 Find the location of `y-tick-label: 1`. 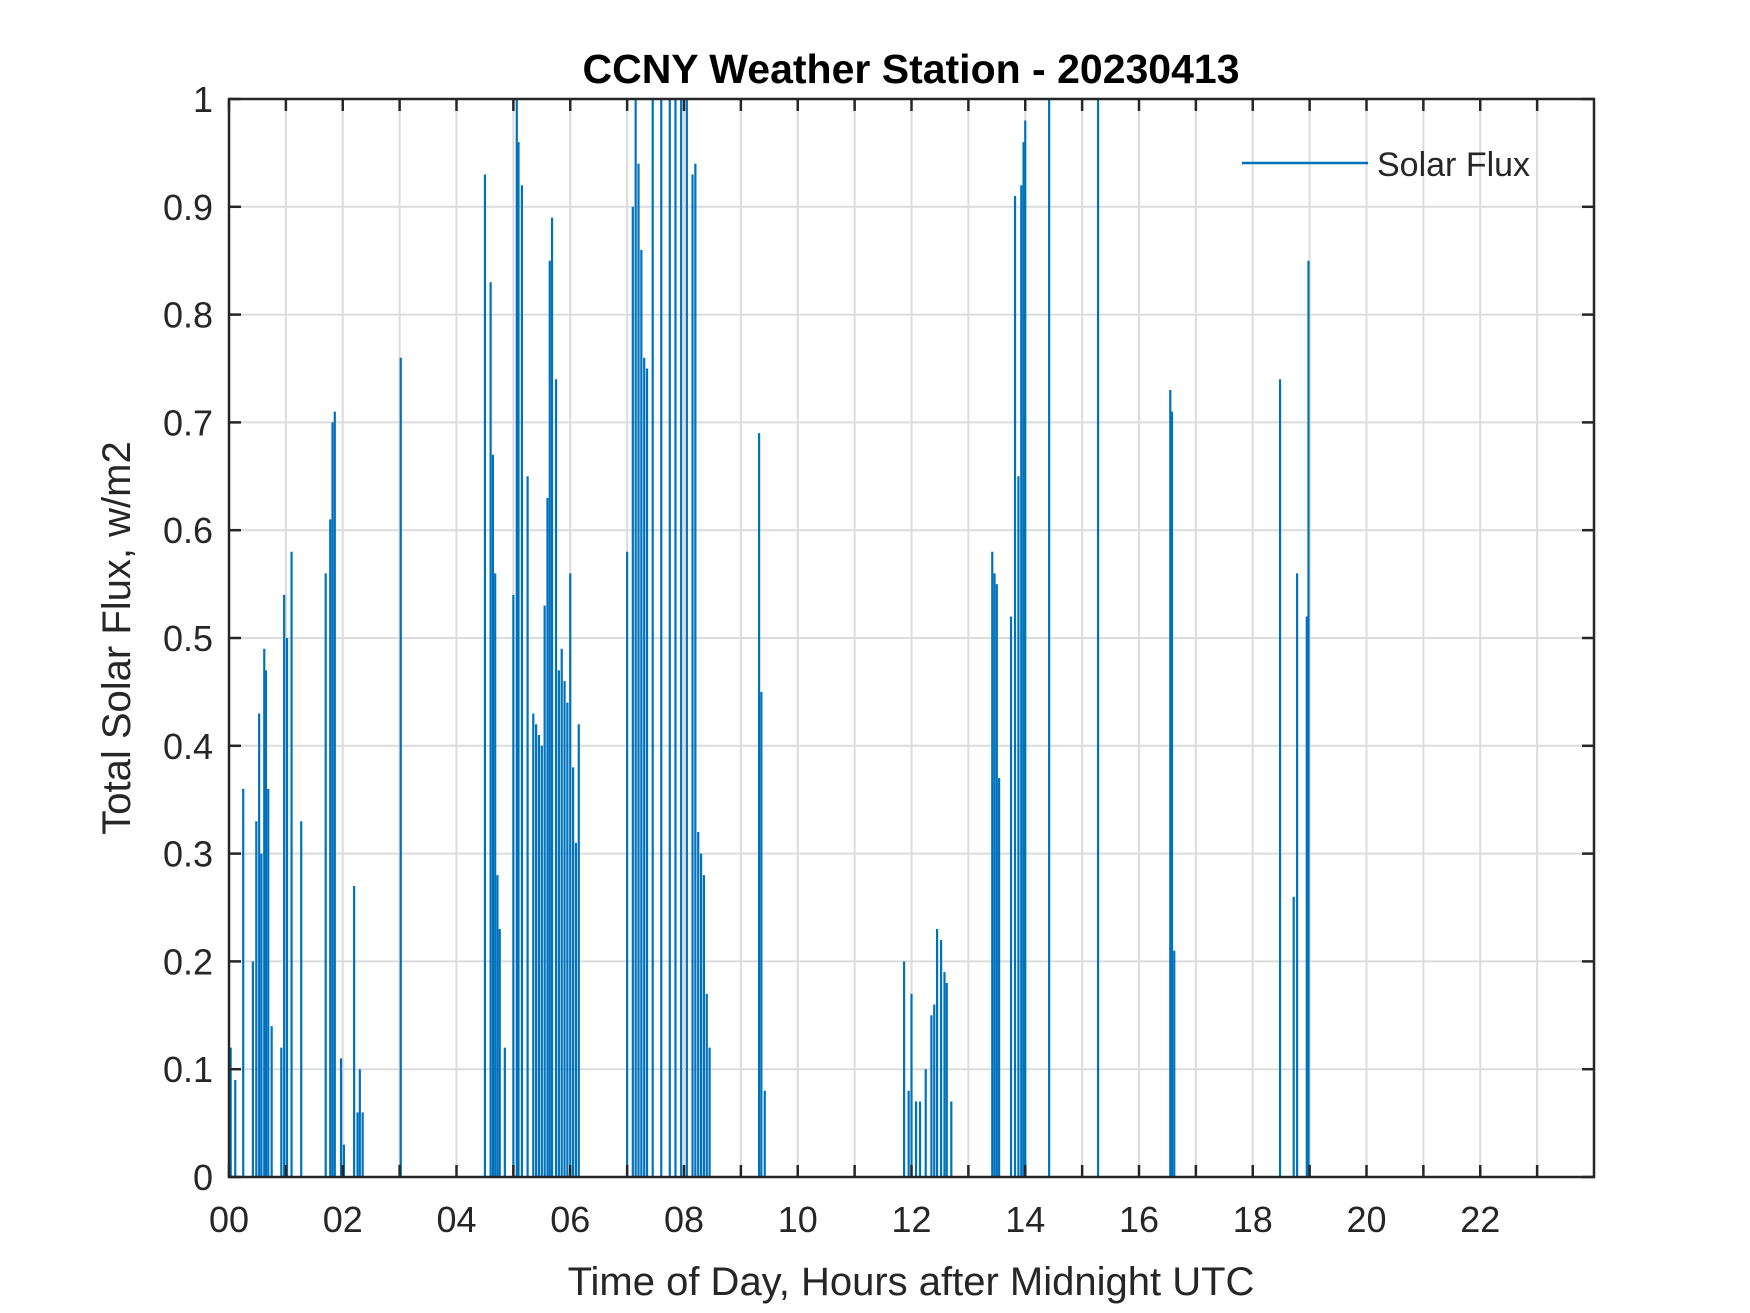

y-tick-label: 1 is located at coordinates (203, 99).